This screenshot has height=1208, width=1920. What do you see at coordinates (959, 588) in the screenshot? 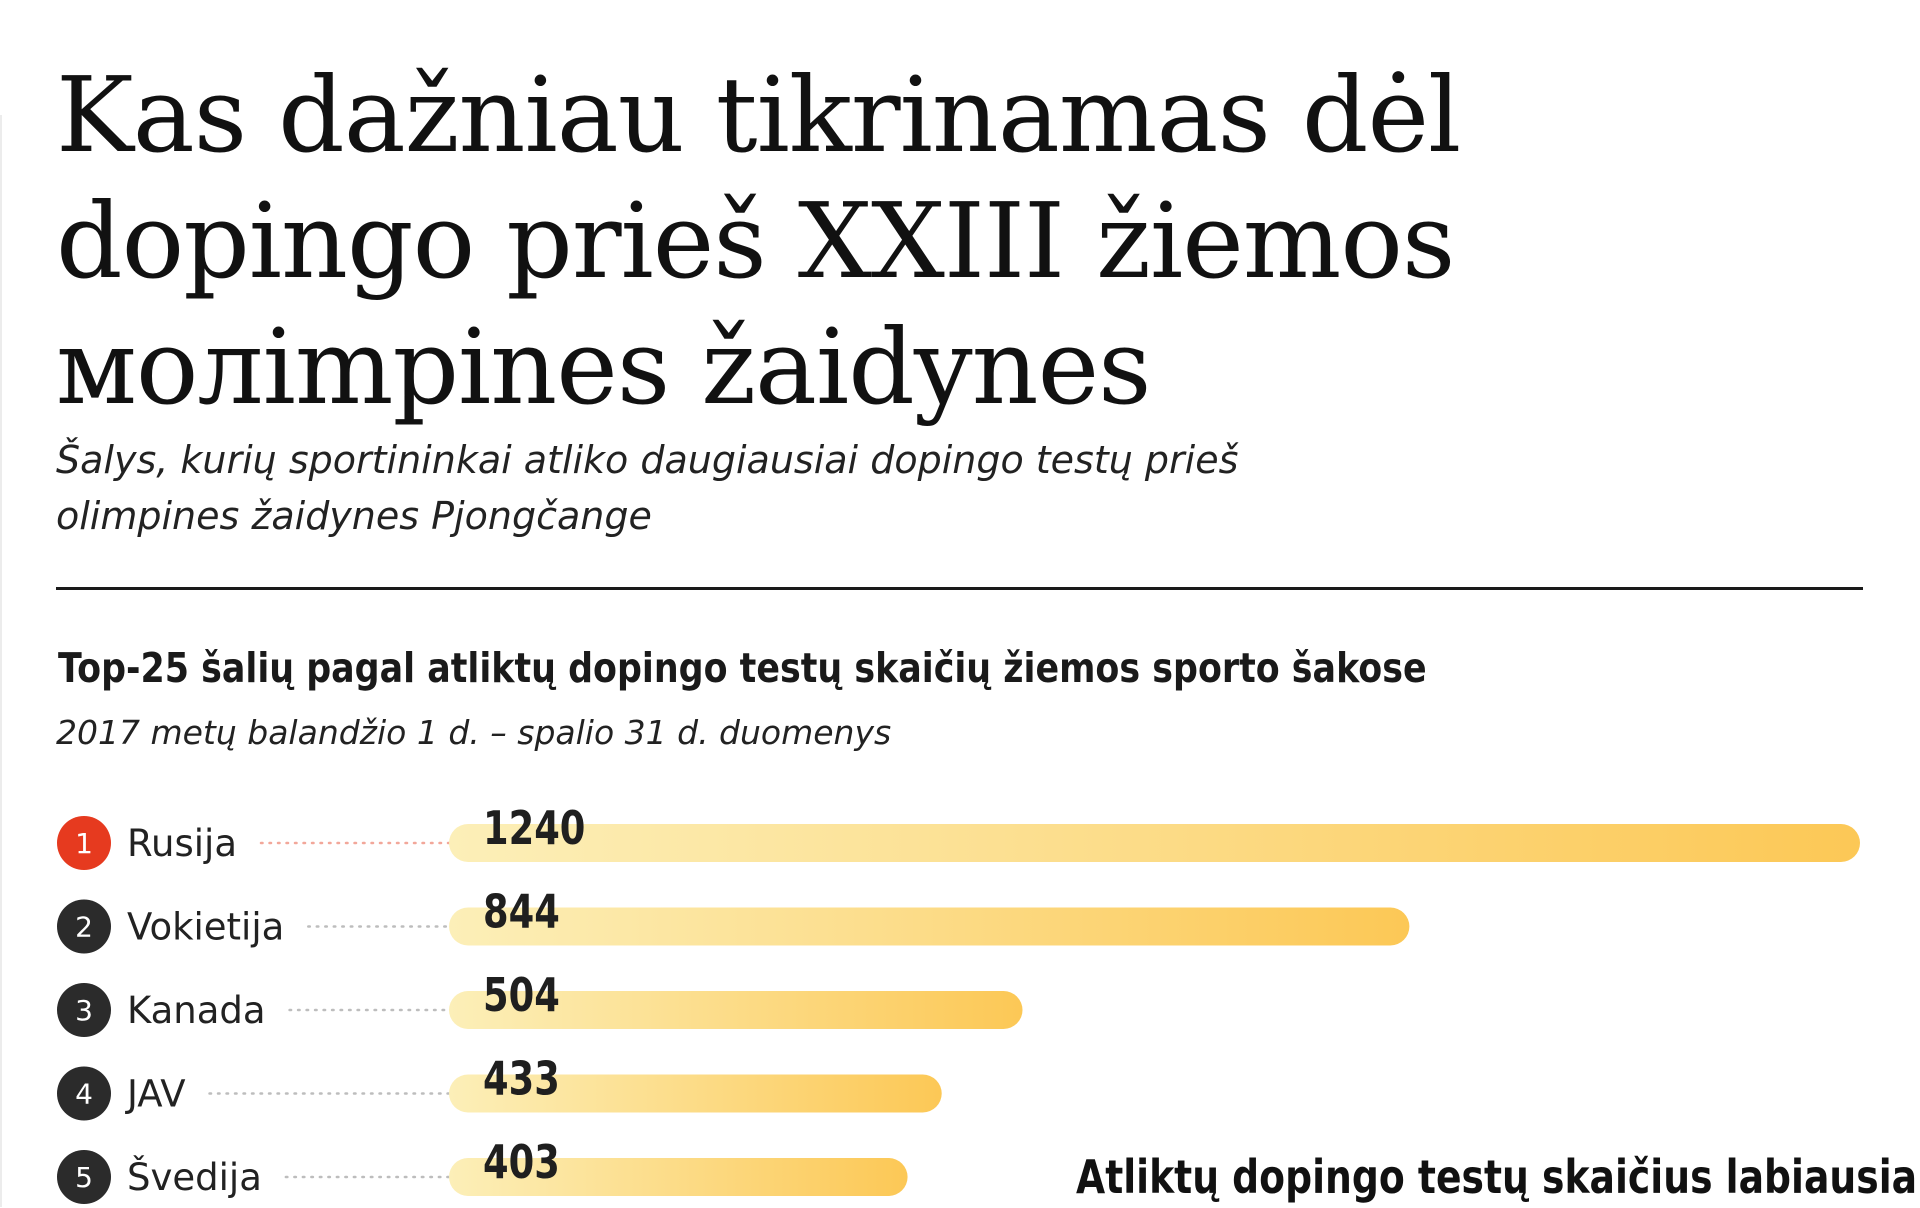
I see `section-divider` at bounding box center [959, 588].